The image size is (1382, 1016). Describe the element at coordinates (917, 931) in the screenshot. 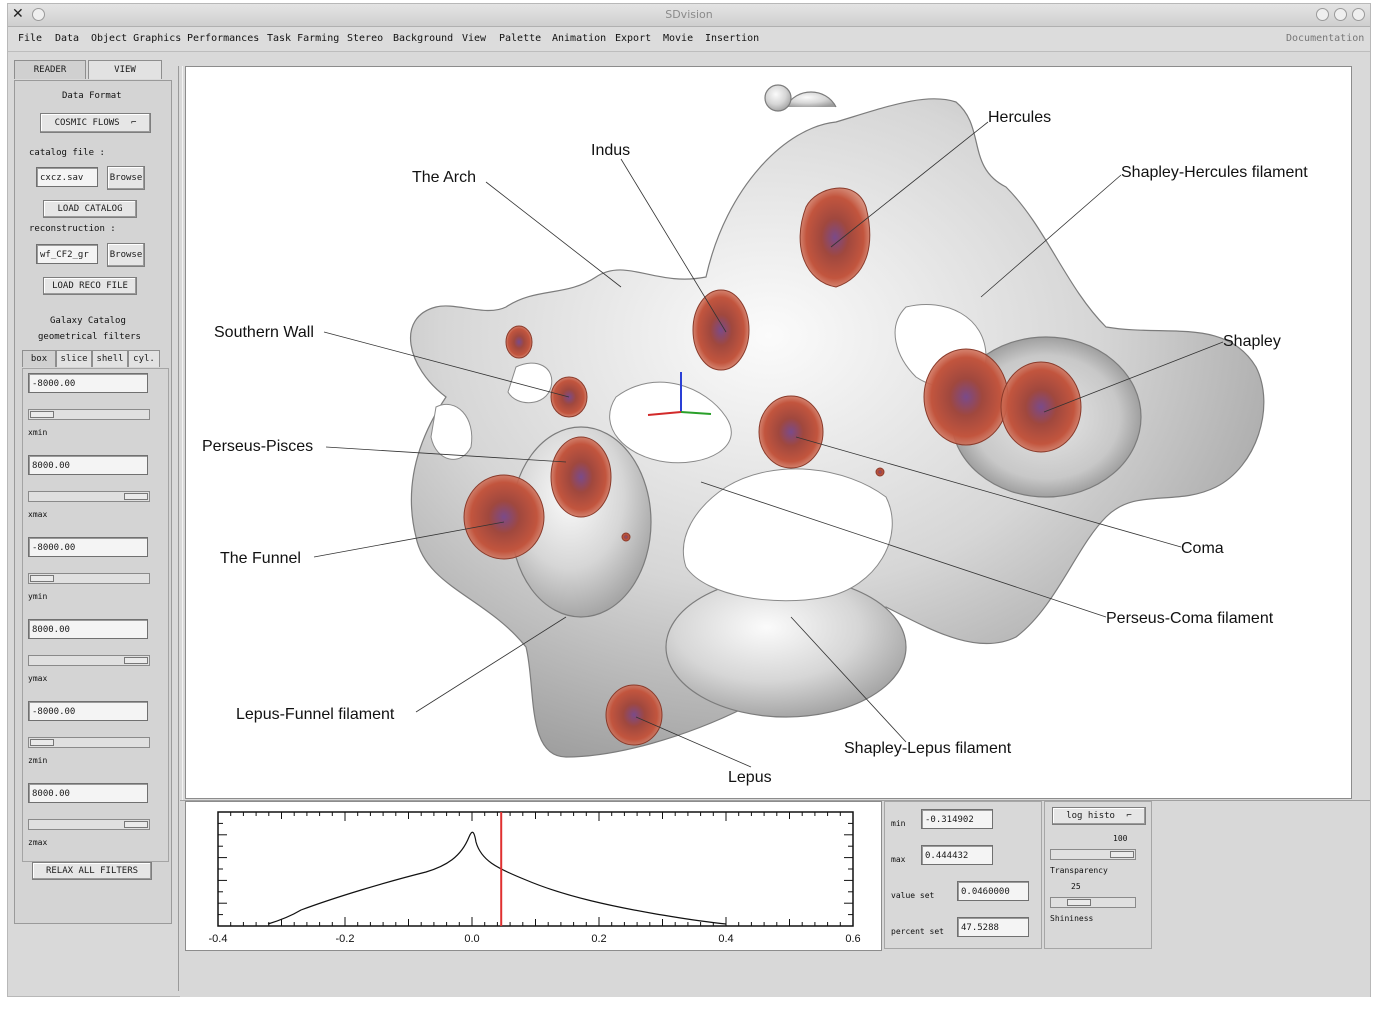

I see `percent-set-label: percent set` at that location.